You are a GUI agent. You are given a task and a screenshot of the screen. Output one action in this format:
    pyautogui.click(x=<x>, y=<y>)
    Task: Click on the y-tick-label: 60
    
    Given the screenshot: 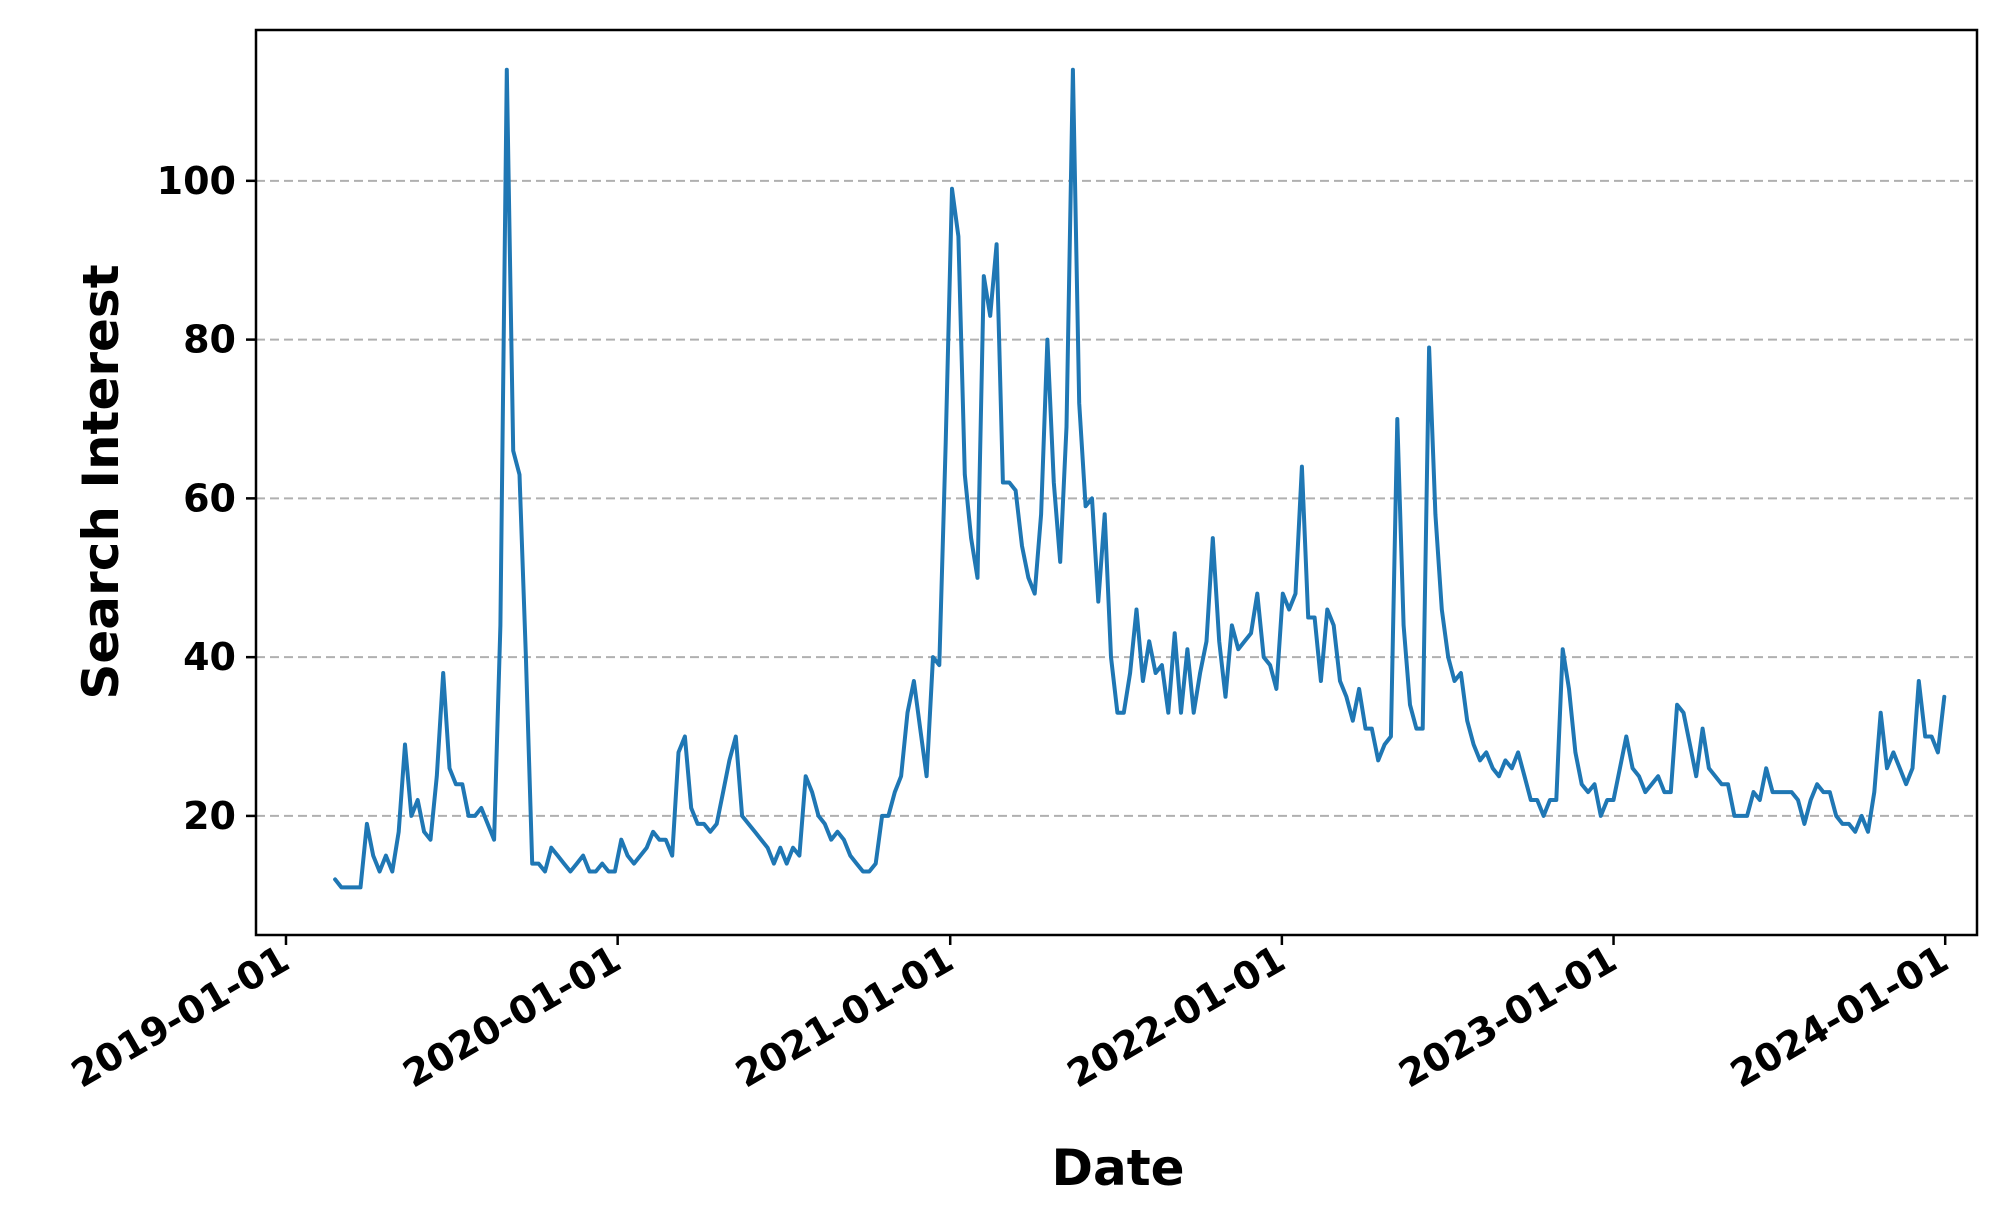 What is the action you would take?
    pyautogui.click(x=209, y=498)
    